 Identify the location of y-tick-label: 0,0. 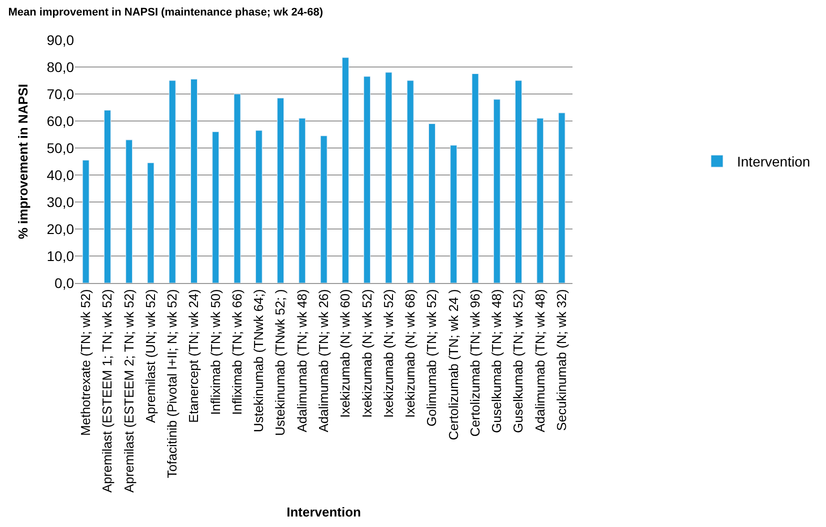
(64, 282).